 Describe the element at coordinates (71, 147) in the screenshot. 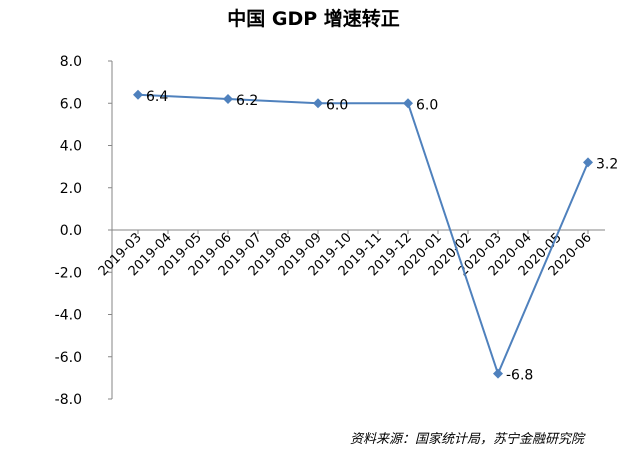

I see `y-tick-label: 4.0` at that location.